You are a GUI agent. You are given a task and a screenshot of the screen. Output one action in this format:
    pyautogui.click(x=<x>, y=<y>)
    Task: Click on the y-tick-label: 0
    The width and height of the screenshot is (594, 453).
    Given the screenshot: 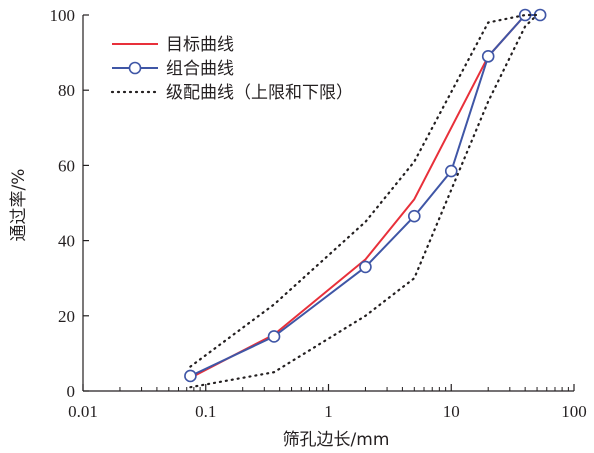 What is the action you would take?
    pyautogui.click(x=71, y=391)
    